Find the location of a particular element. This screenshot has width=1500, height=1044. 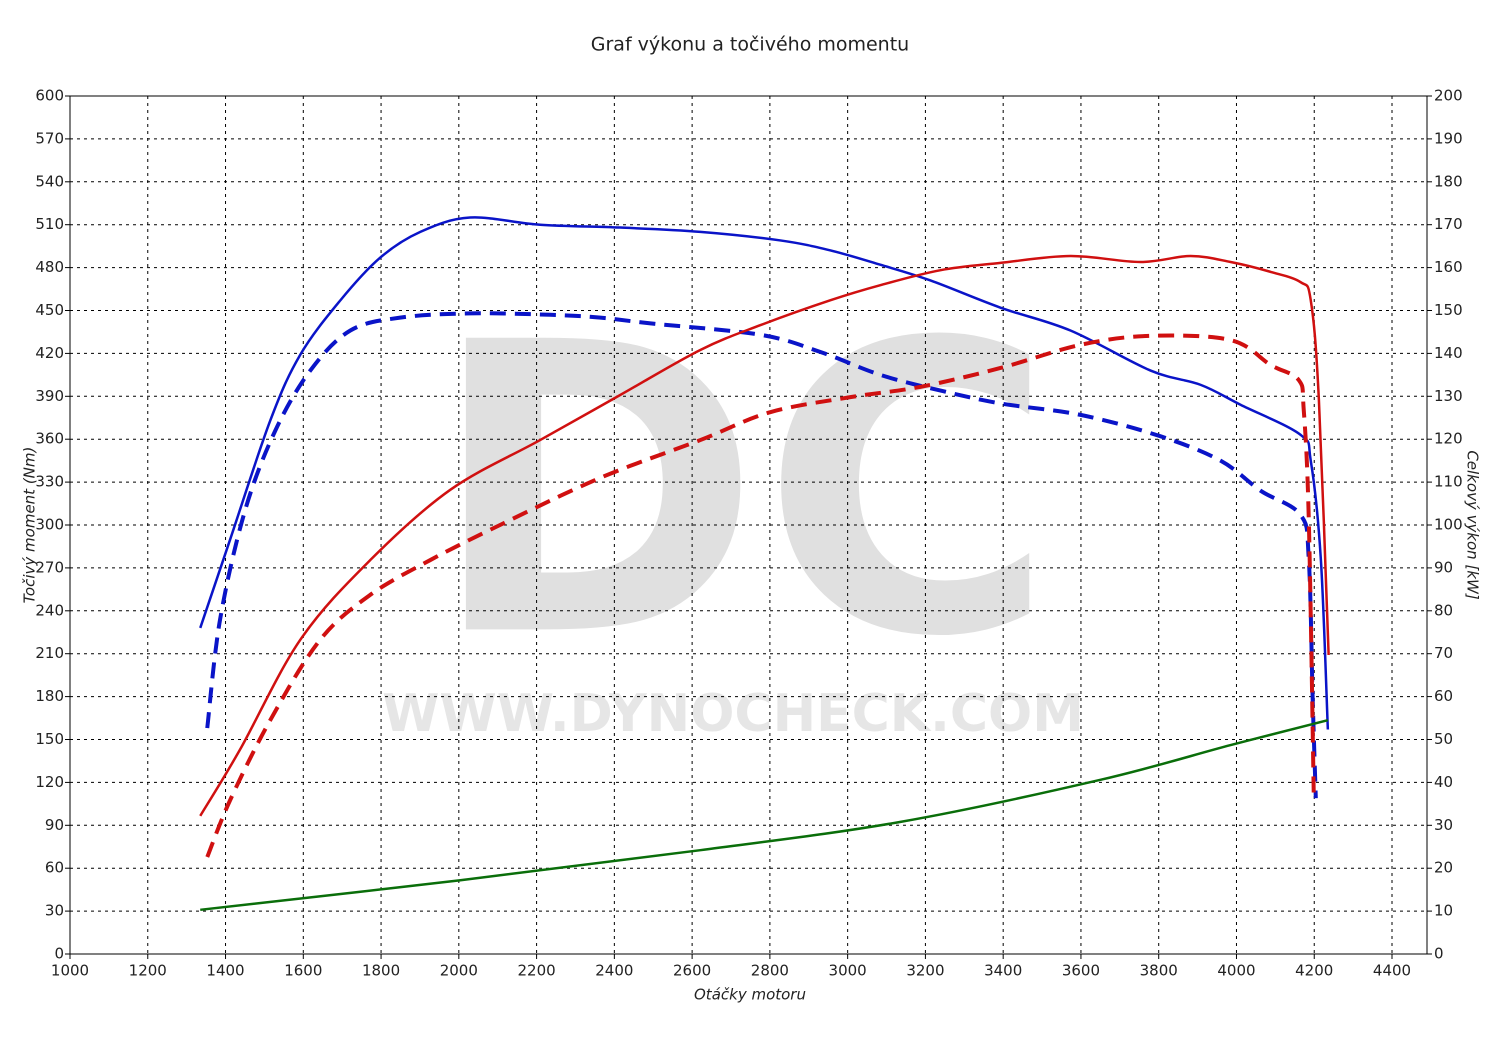

x-tick-label: 2400 is located at coordinates (614, 971).